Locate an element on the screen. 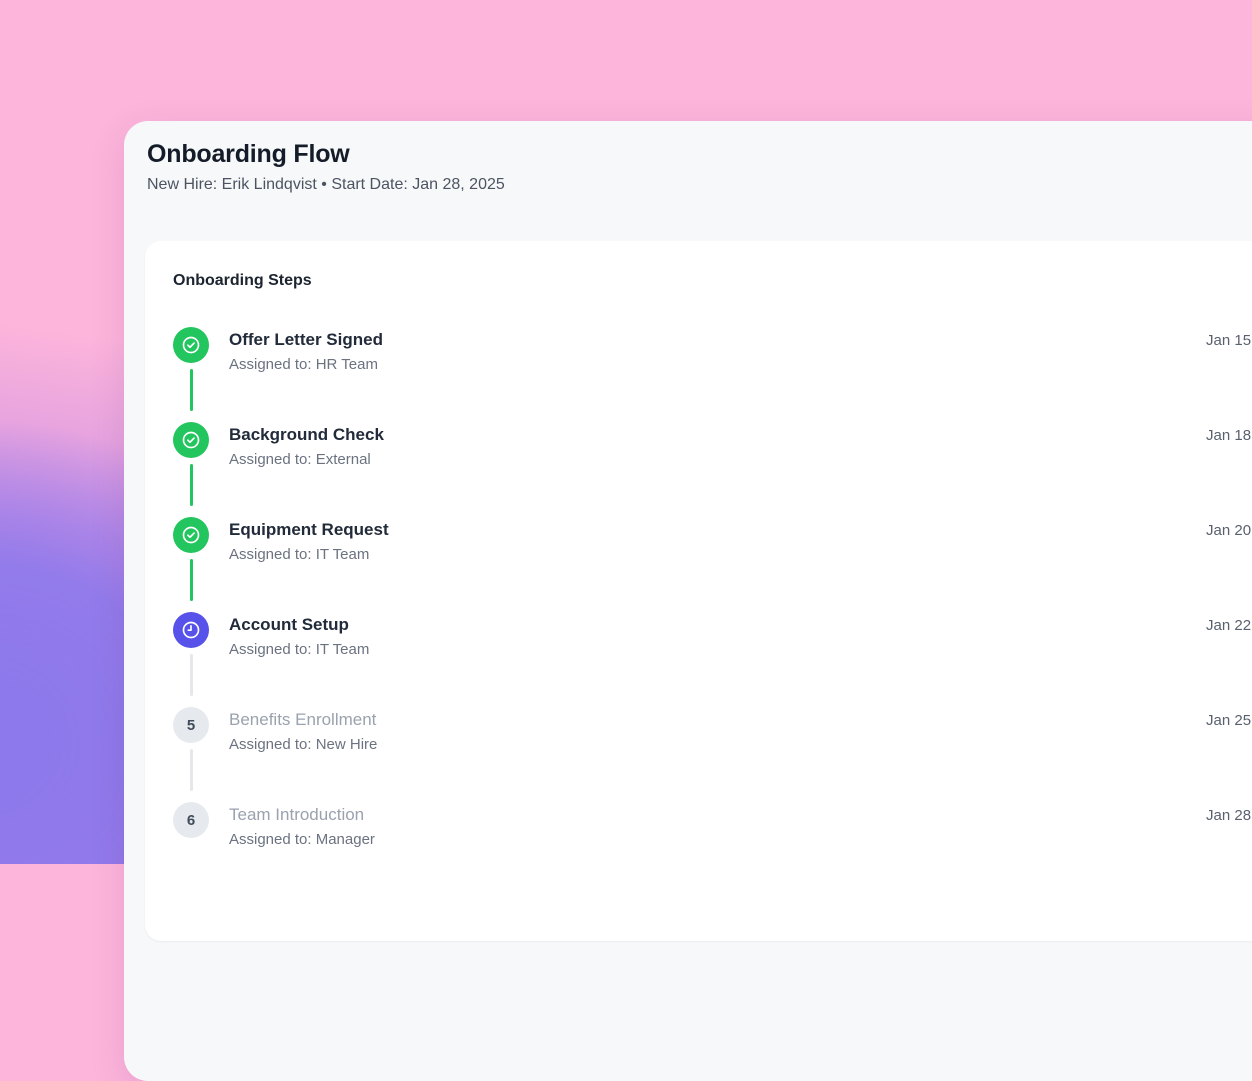 This screenshot has width=1252, height=1081. step-title: Background Check is located at coordinates (306, 434).